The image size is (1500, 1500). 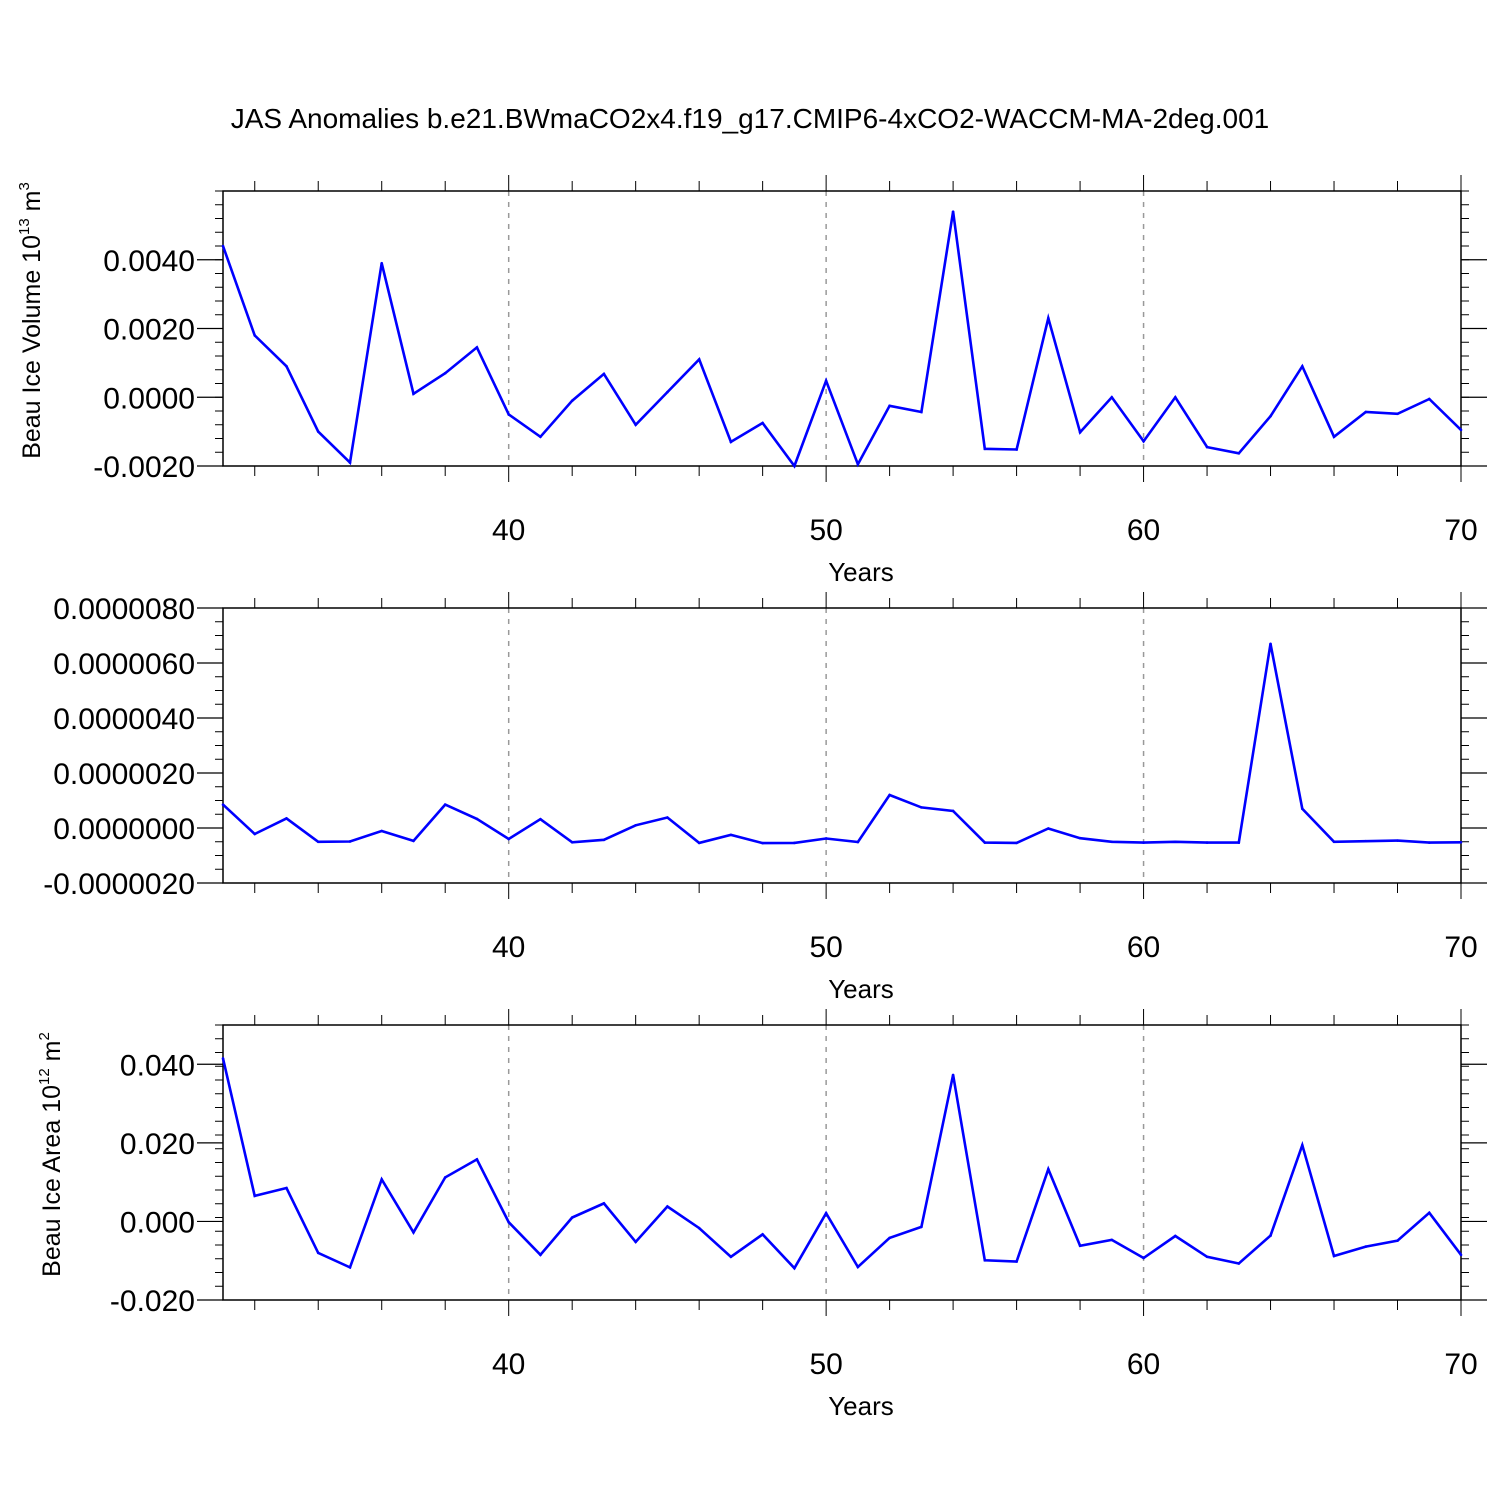 I want to click on y-tick-label: 0.0000, so click(x=149, y=398).